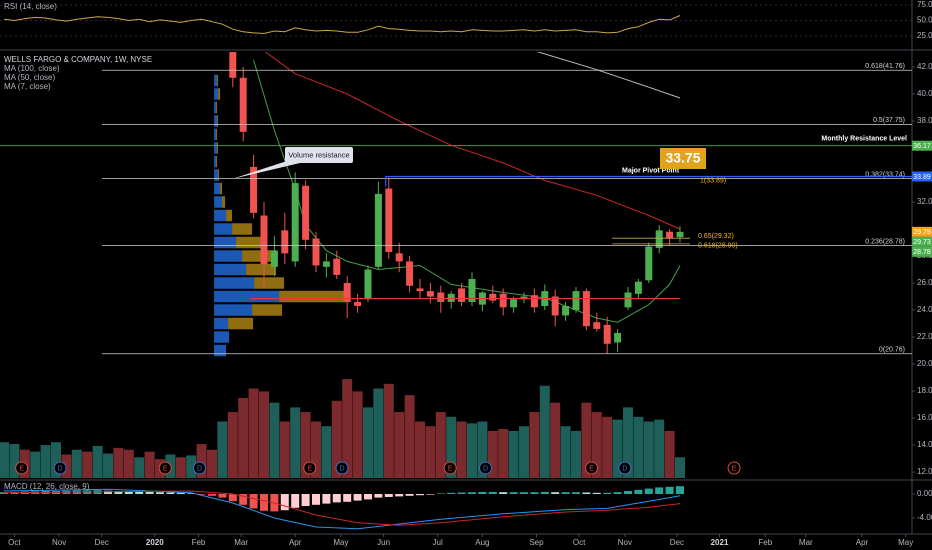 This screenshot has height=550, width=932. Describe the element at coordinates (924, 120) in the screenshot. I see `y-tick-label: 38.00` at that location.